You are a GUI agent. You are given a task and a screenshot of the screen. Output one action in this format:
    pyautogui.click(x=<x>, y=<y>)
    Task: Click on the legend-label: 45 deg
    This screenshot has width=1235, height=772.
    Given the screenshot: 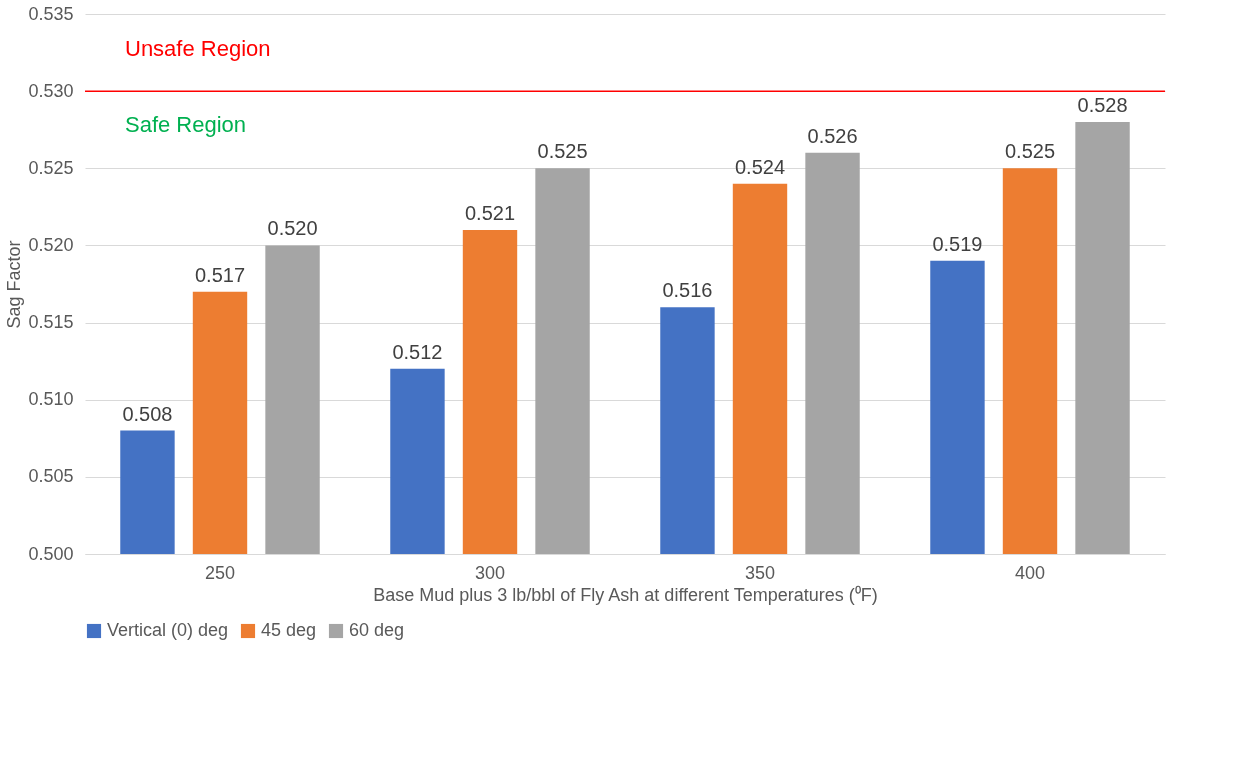 What is the action you would take?
    pyautogui.click(x=289, y=630)
    